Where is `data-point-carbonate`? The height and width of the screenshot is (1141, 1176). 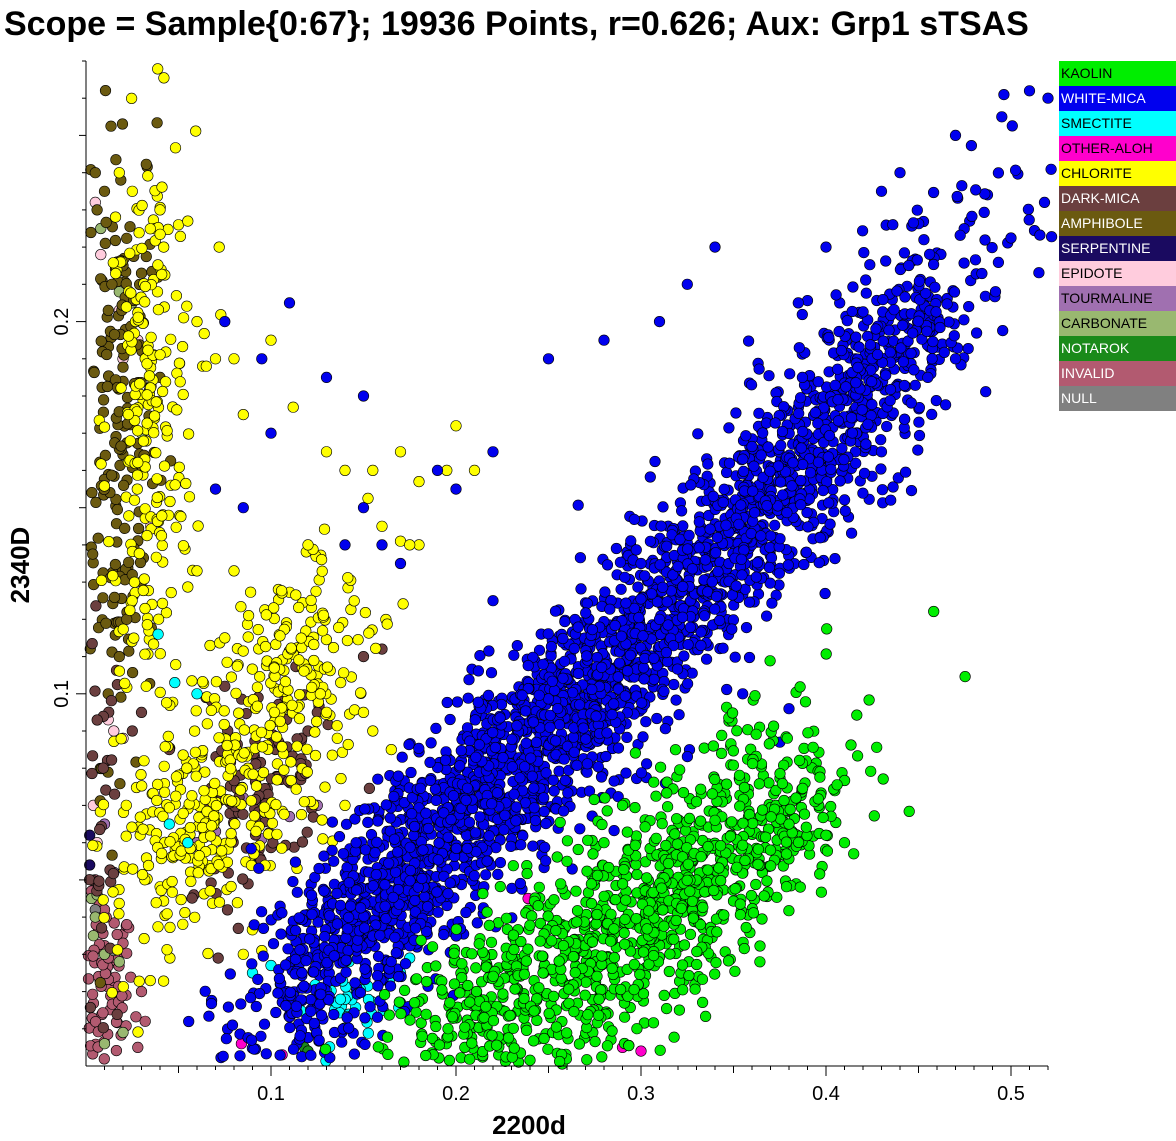
data-point-carbonate is located at coordinates (93, 936).